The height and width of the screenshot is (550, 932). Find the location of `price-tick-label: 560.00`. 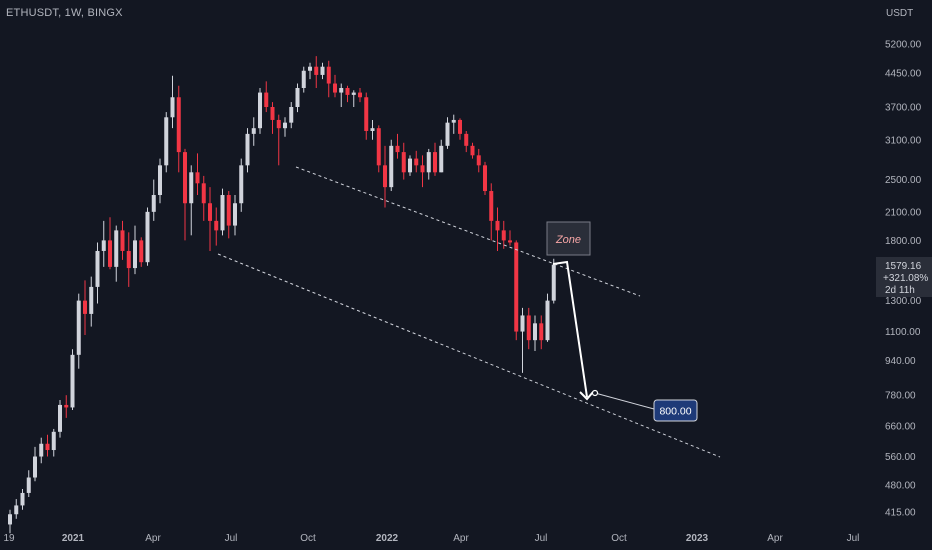

price-tick-label: 560.00 is located at coordinates (900, 457).